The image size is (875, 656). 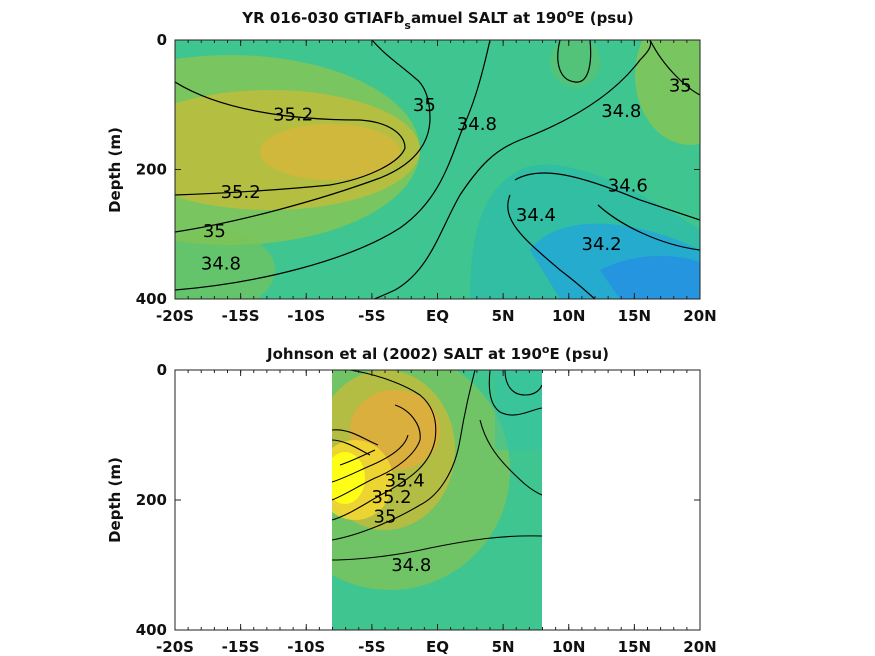 What do you see at coordinates (115, 170) in the screenshot?
I see `panel-top-ylabel: Depth (m)` at bounding box center [115, 170].